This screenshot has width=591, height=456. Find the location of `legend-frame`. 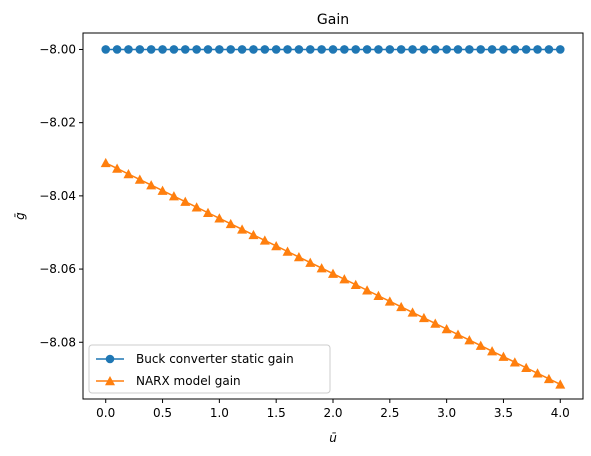

legend-frame is located at coordinates (209, 369).